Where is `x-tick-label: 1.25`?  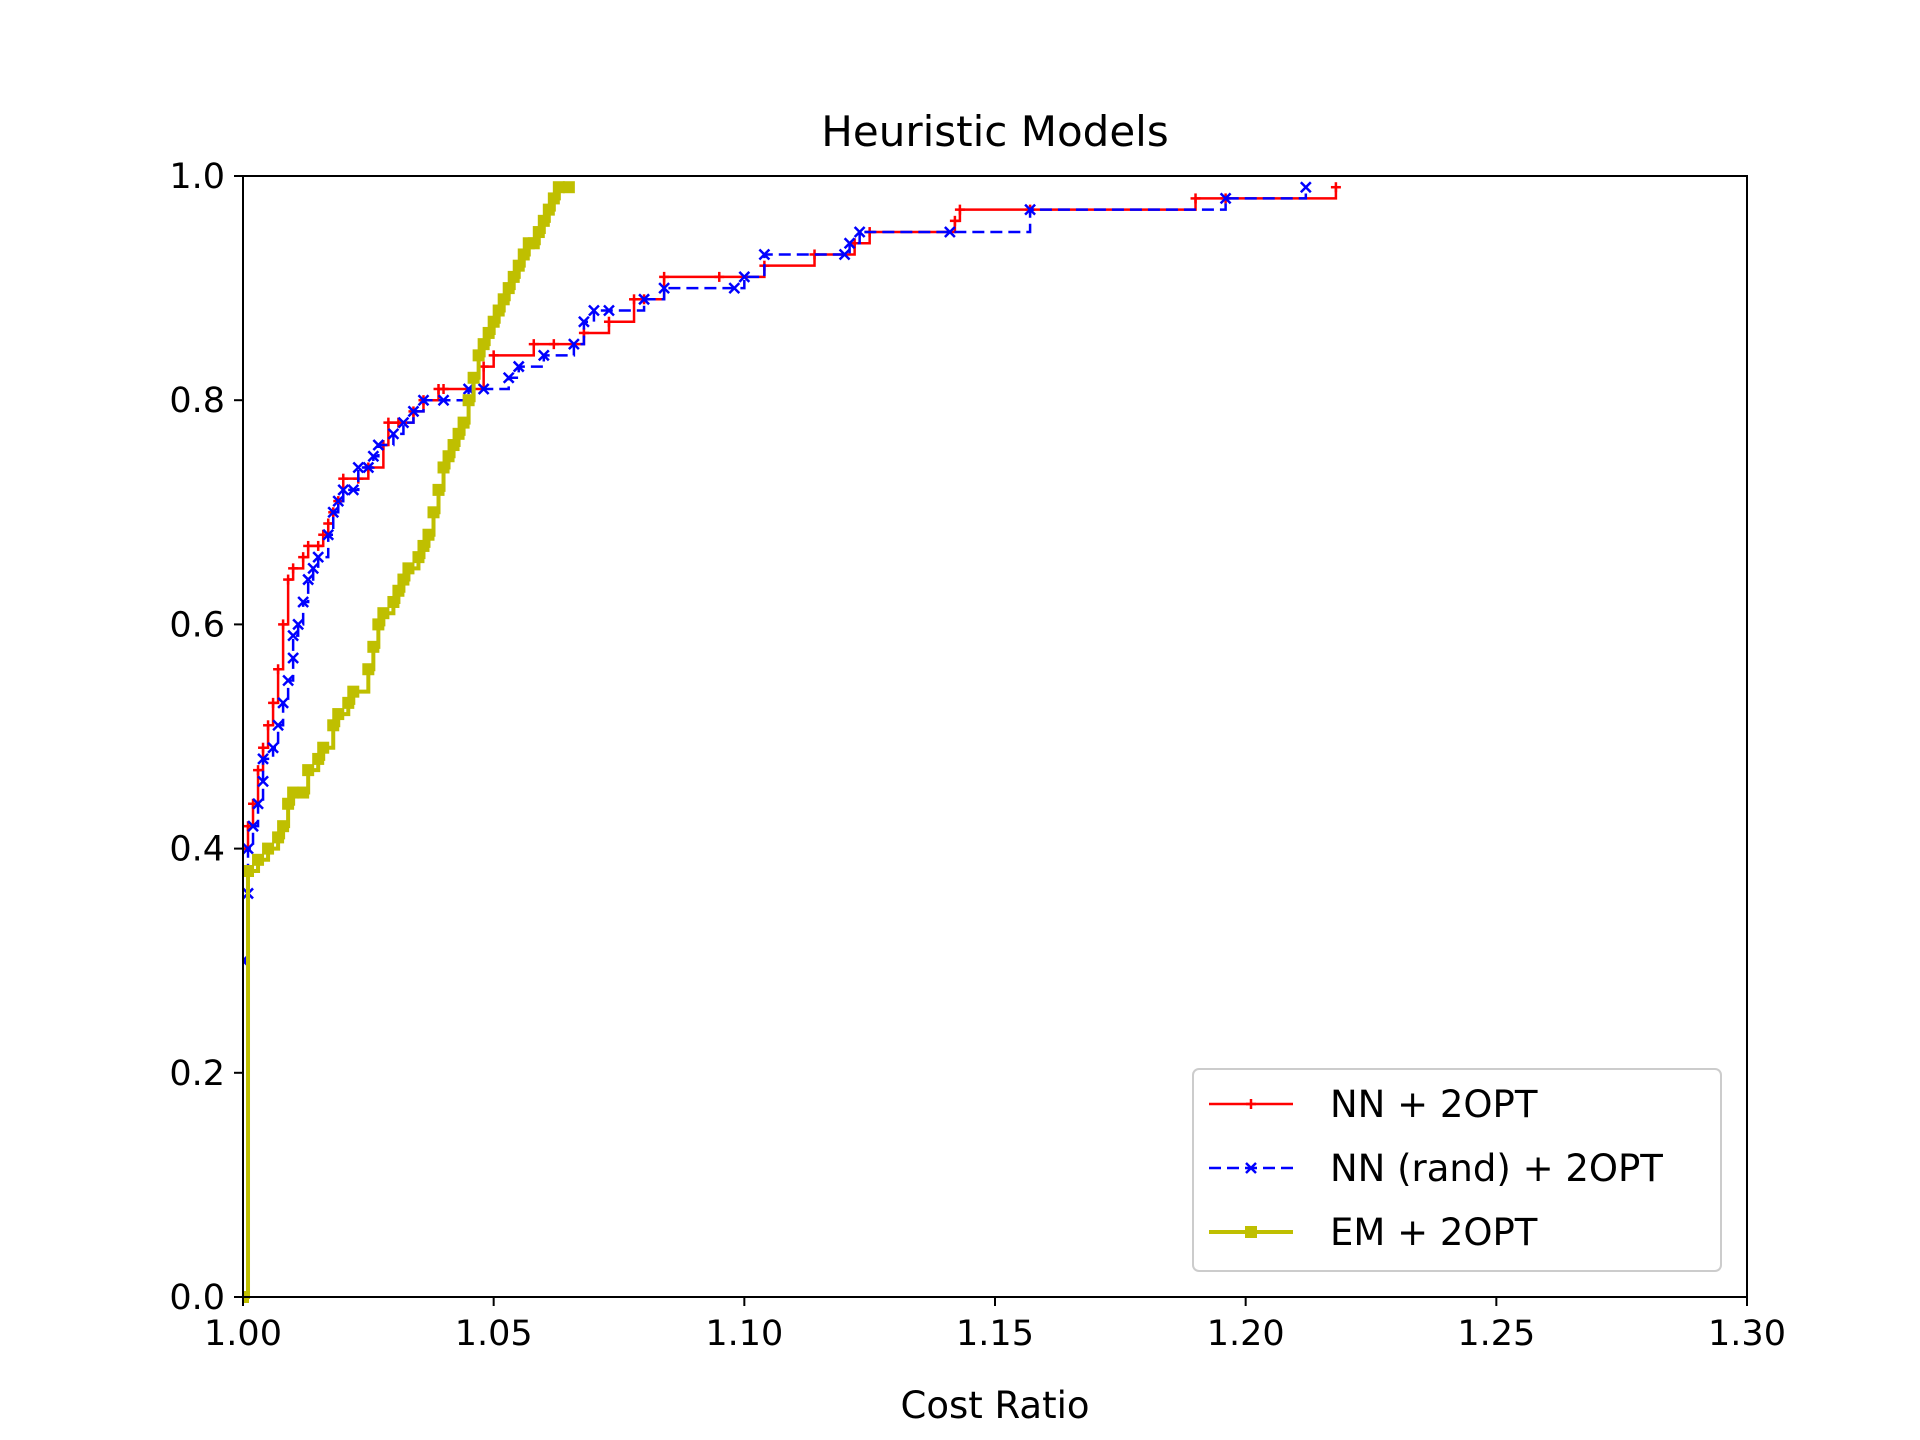
x-tick-label: 1.25 is located at coordinates (1496, 1334).